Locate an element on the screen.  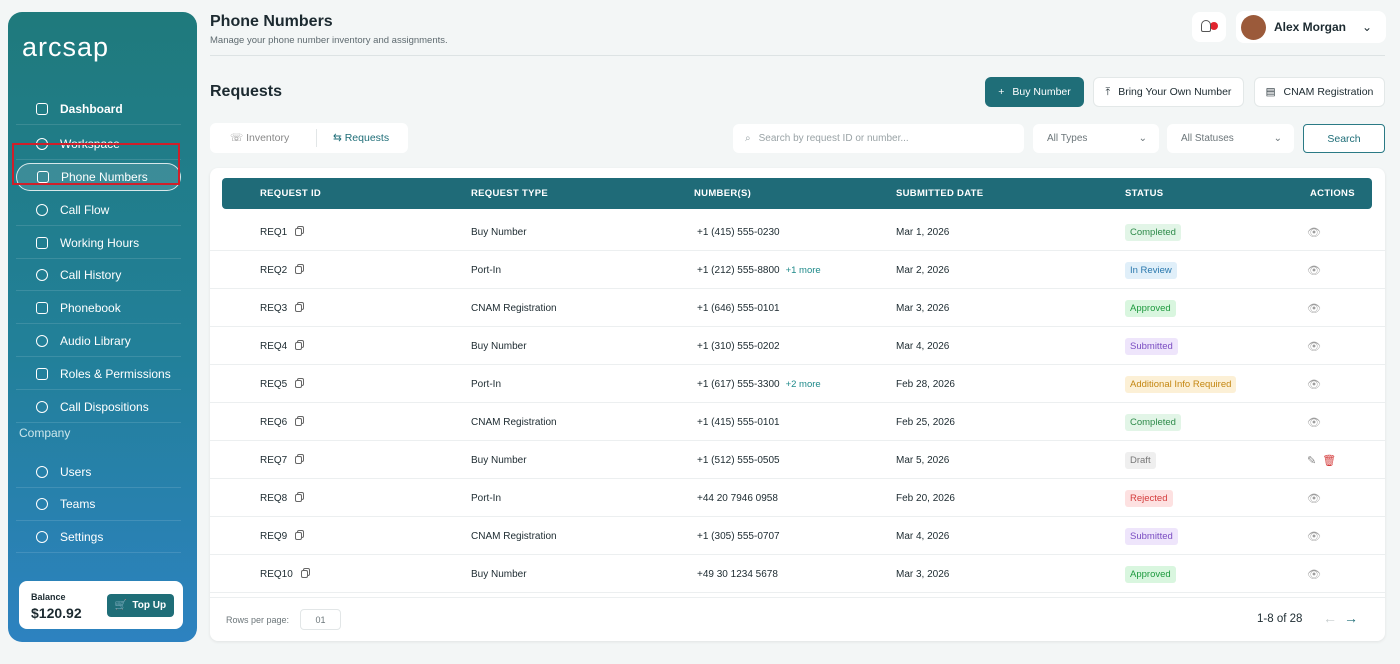
user-menu: Alex Morgan ⌄ is located at coordinates (1311, 27).